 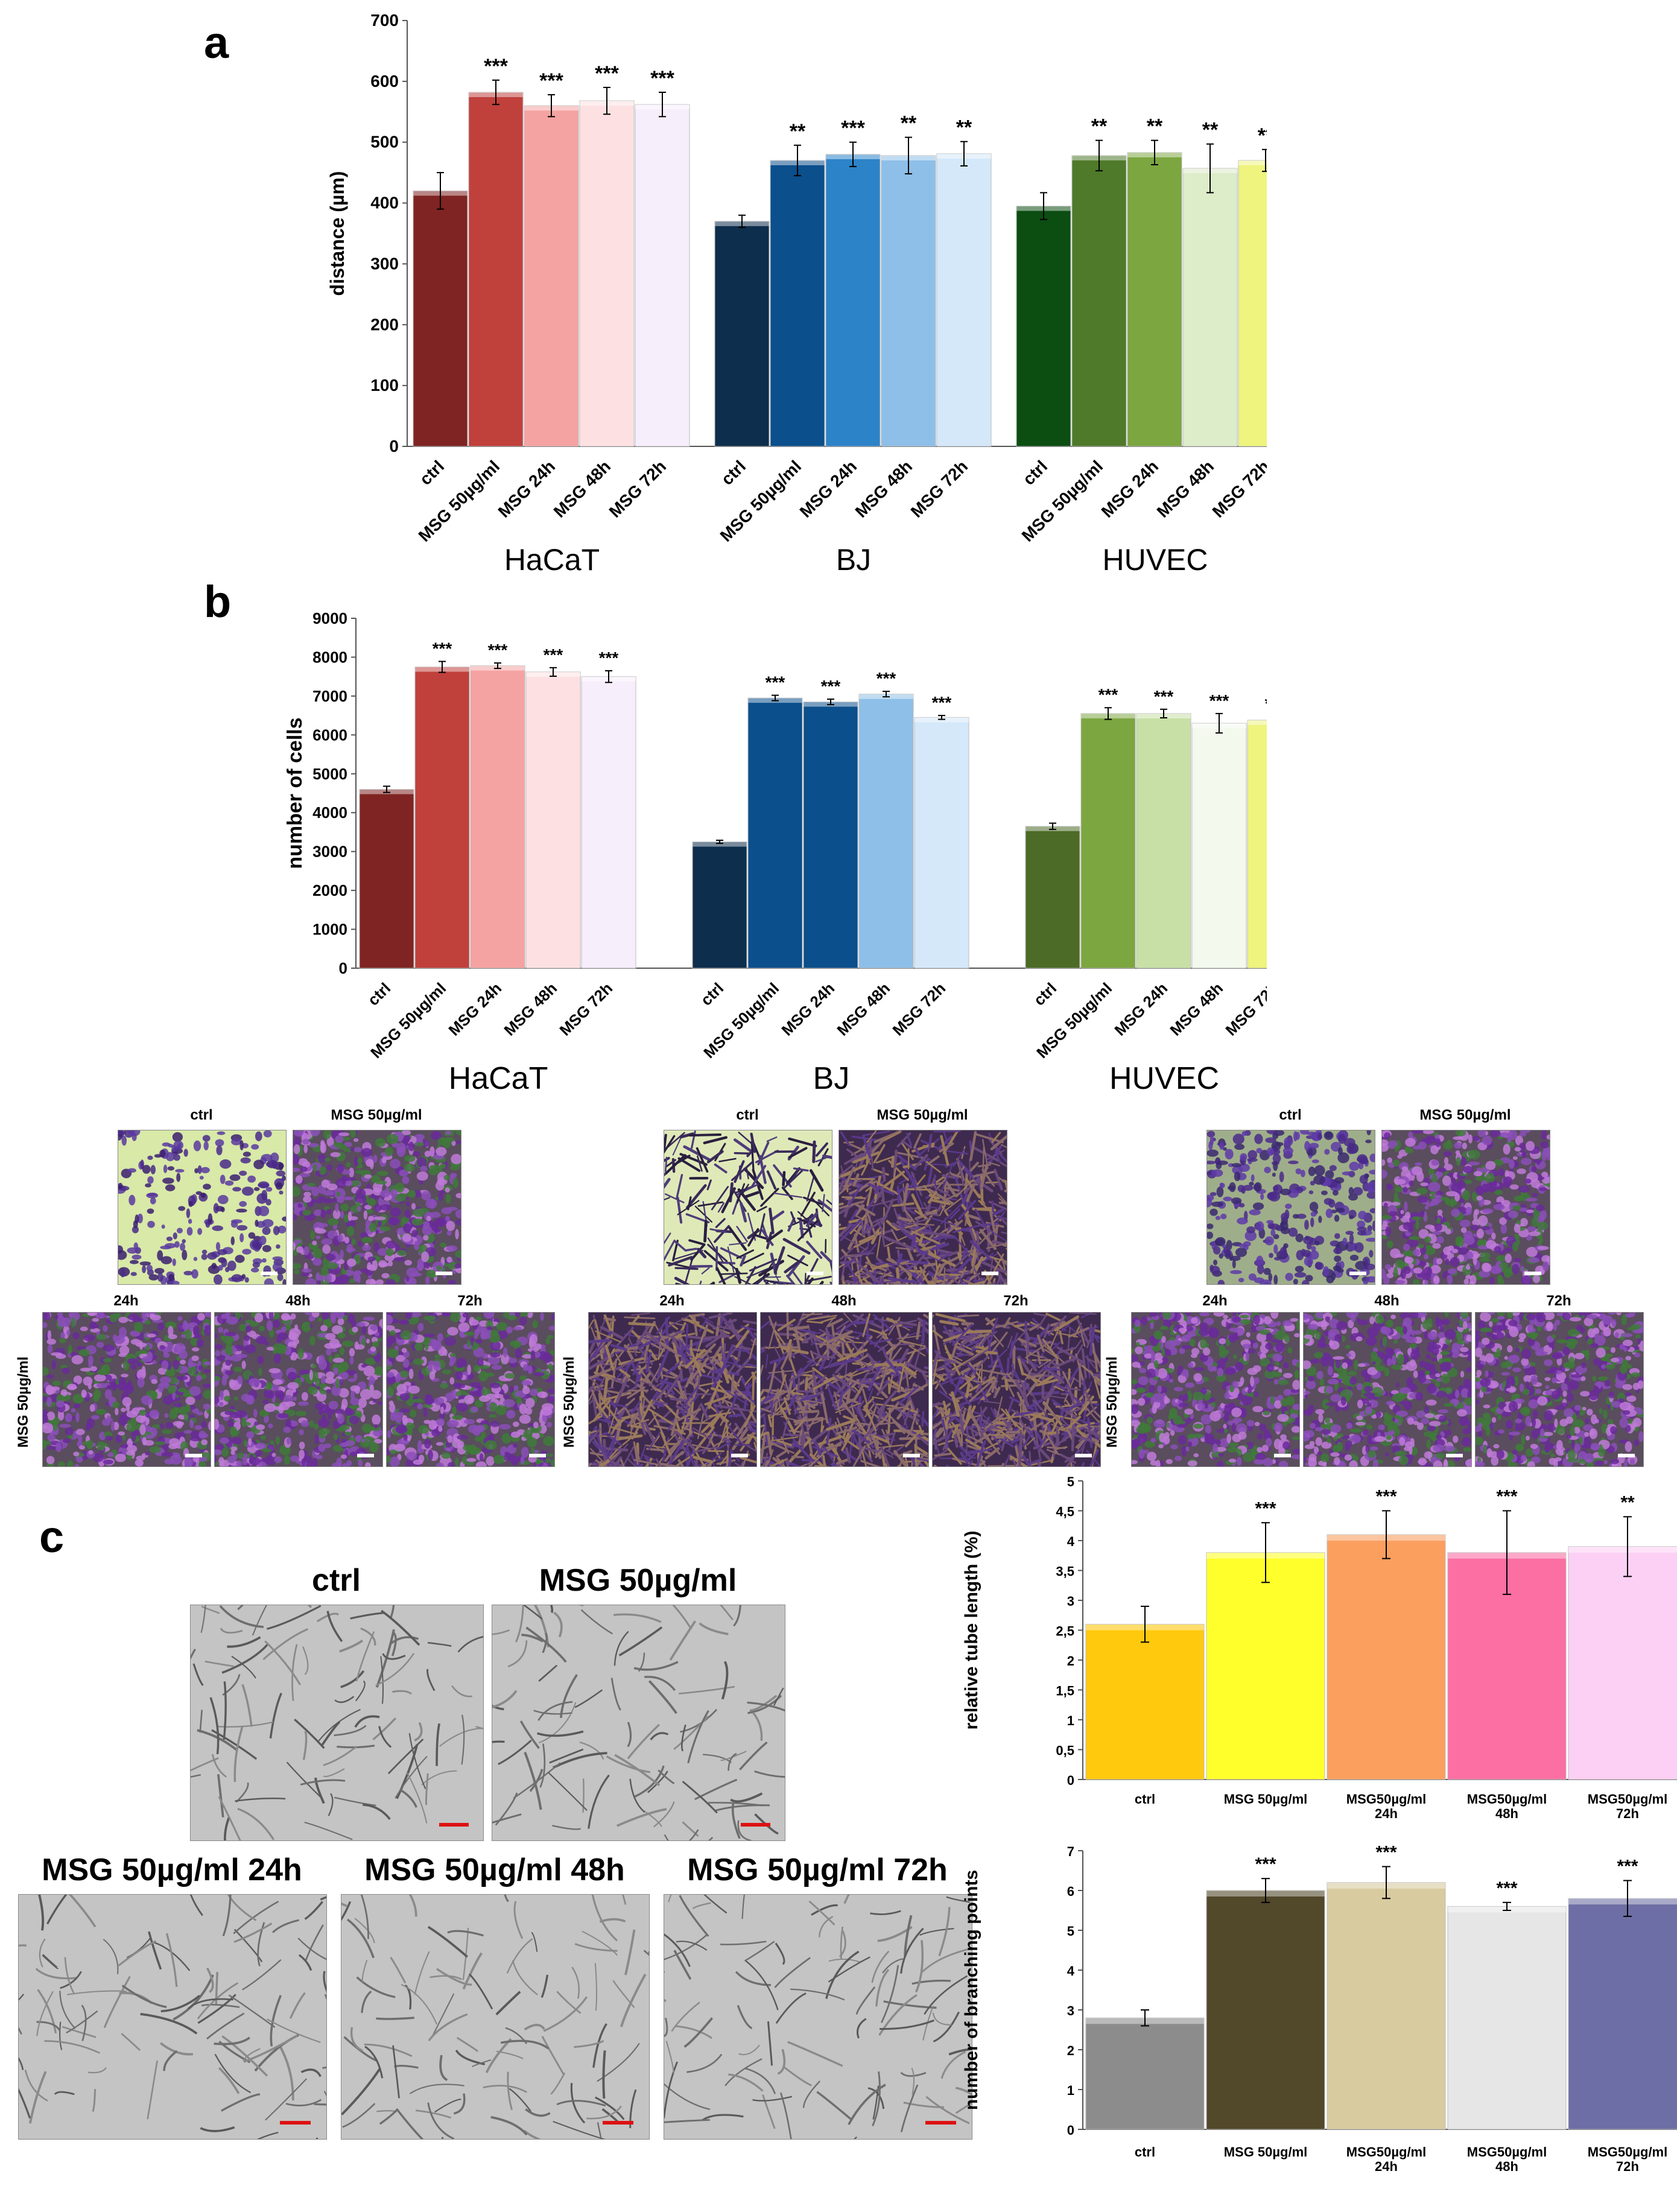 What do you see at coordinates (1065, 1692) in the screenshot?
I see `y-tick-label: 1,5` at bounding box center [1065, 1692].